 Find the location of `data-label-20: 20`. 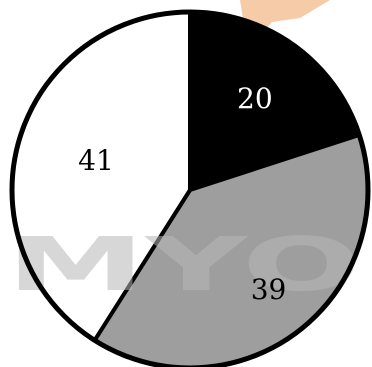

data-label-20: 20 is located at coordinates (255, 98).